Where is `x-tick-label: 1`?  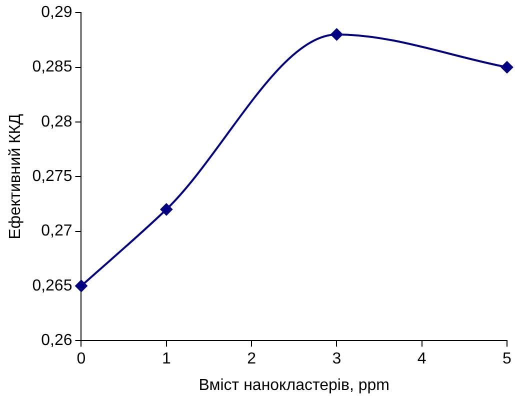
x-tick-label: 1 is located at coordinates (166, 359).